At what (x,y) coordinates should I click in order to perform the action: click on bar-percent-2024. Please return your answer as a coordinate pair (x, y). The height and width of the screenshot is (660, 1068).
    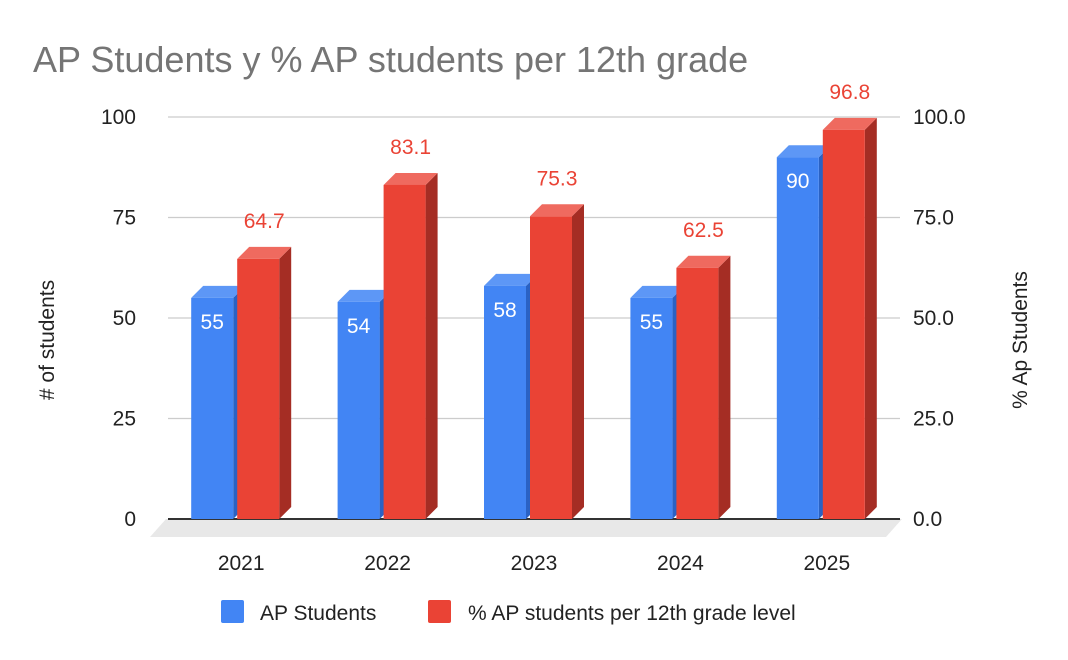
    Looking at the image, I should click on (703, 387).